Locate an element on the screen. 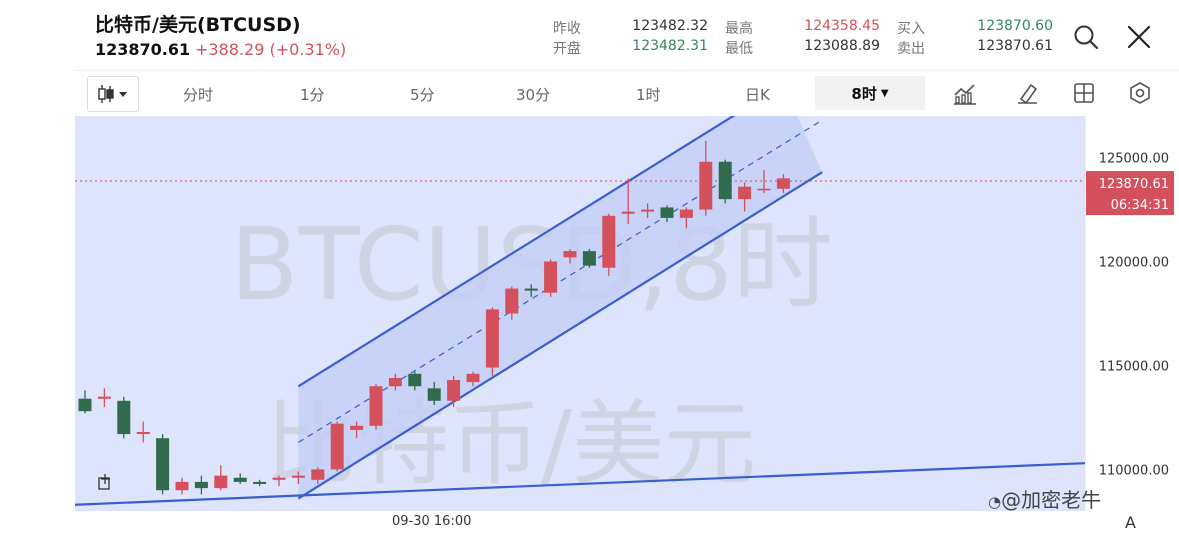 The width and height of the screenshot is (1179, 539). quote-value-bid: 123870.60 is located at coordinates (1015, 26).